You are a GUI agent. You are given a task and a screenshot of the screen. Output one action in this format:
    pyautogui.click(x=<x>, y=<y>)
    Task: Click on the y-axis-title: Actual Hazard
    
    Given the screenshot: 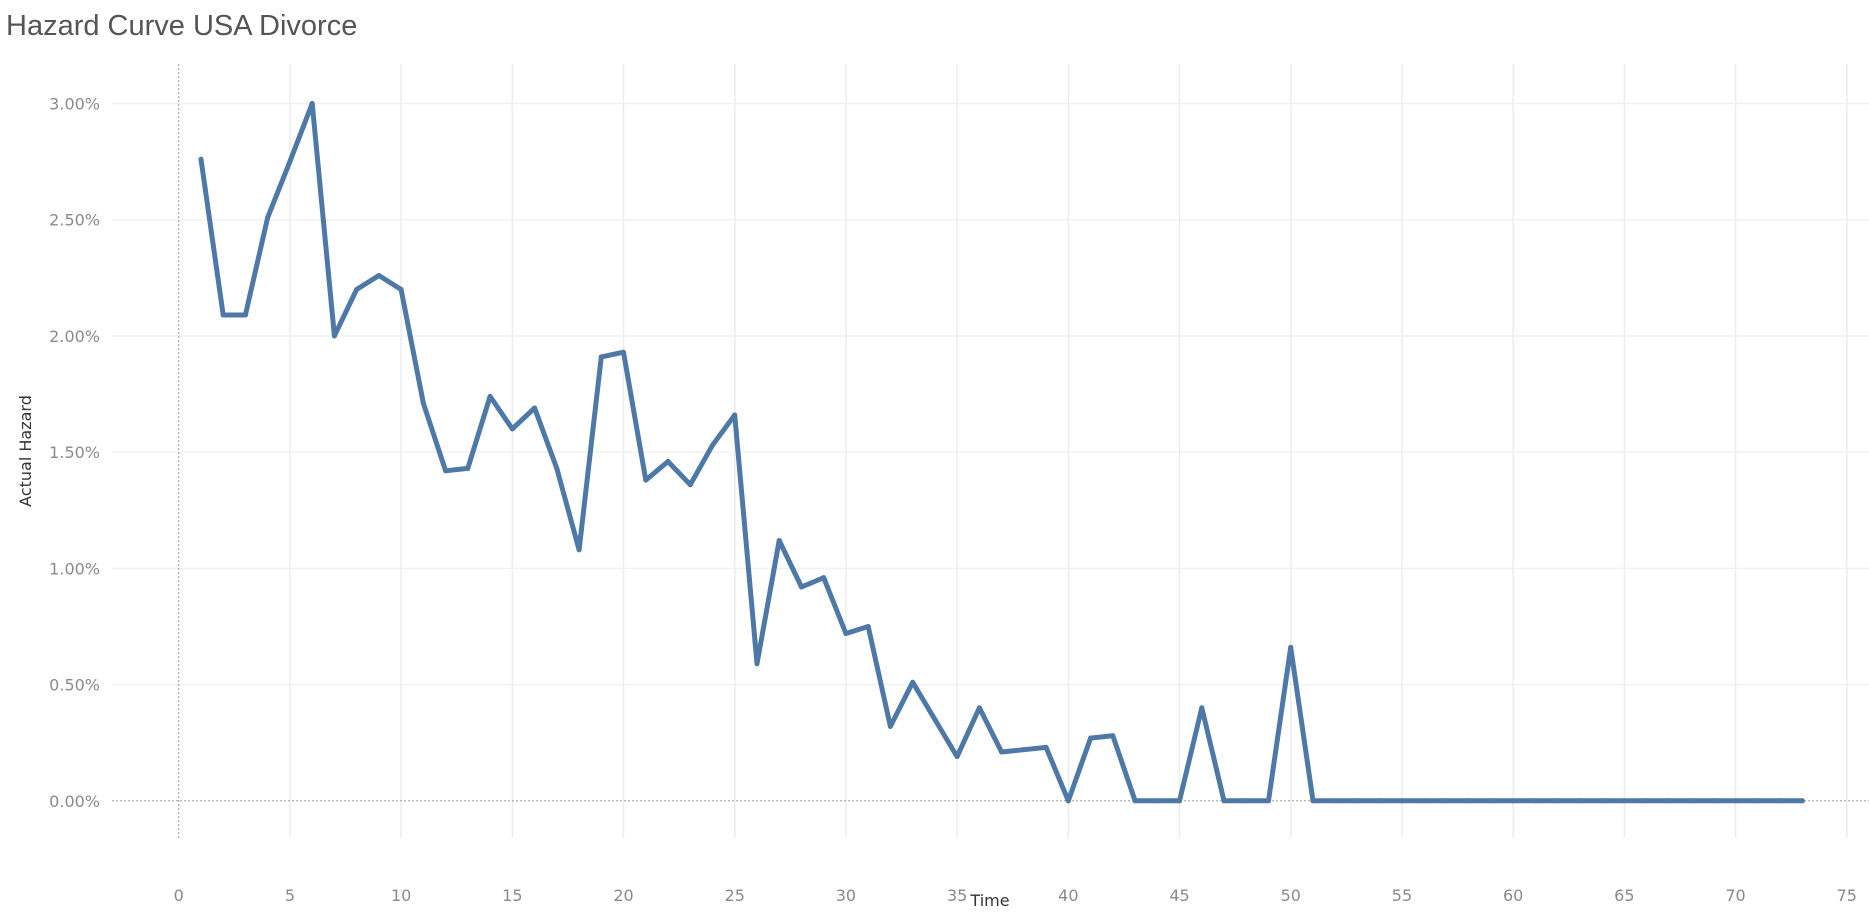 What is the action you would take?
    pyautogui.click(x=25, y=451)
    